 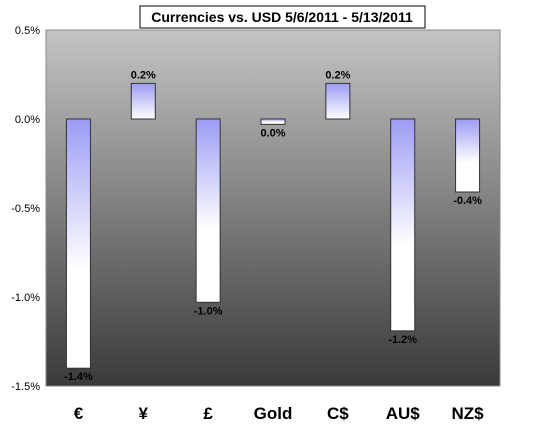 What do you see at coordinates (208, 311) in the screenshot?
I see `data-label: -1.0%` at bounding box center [208, 311].